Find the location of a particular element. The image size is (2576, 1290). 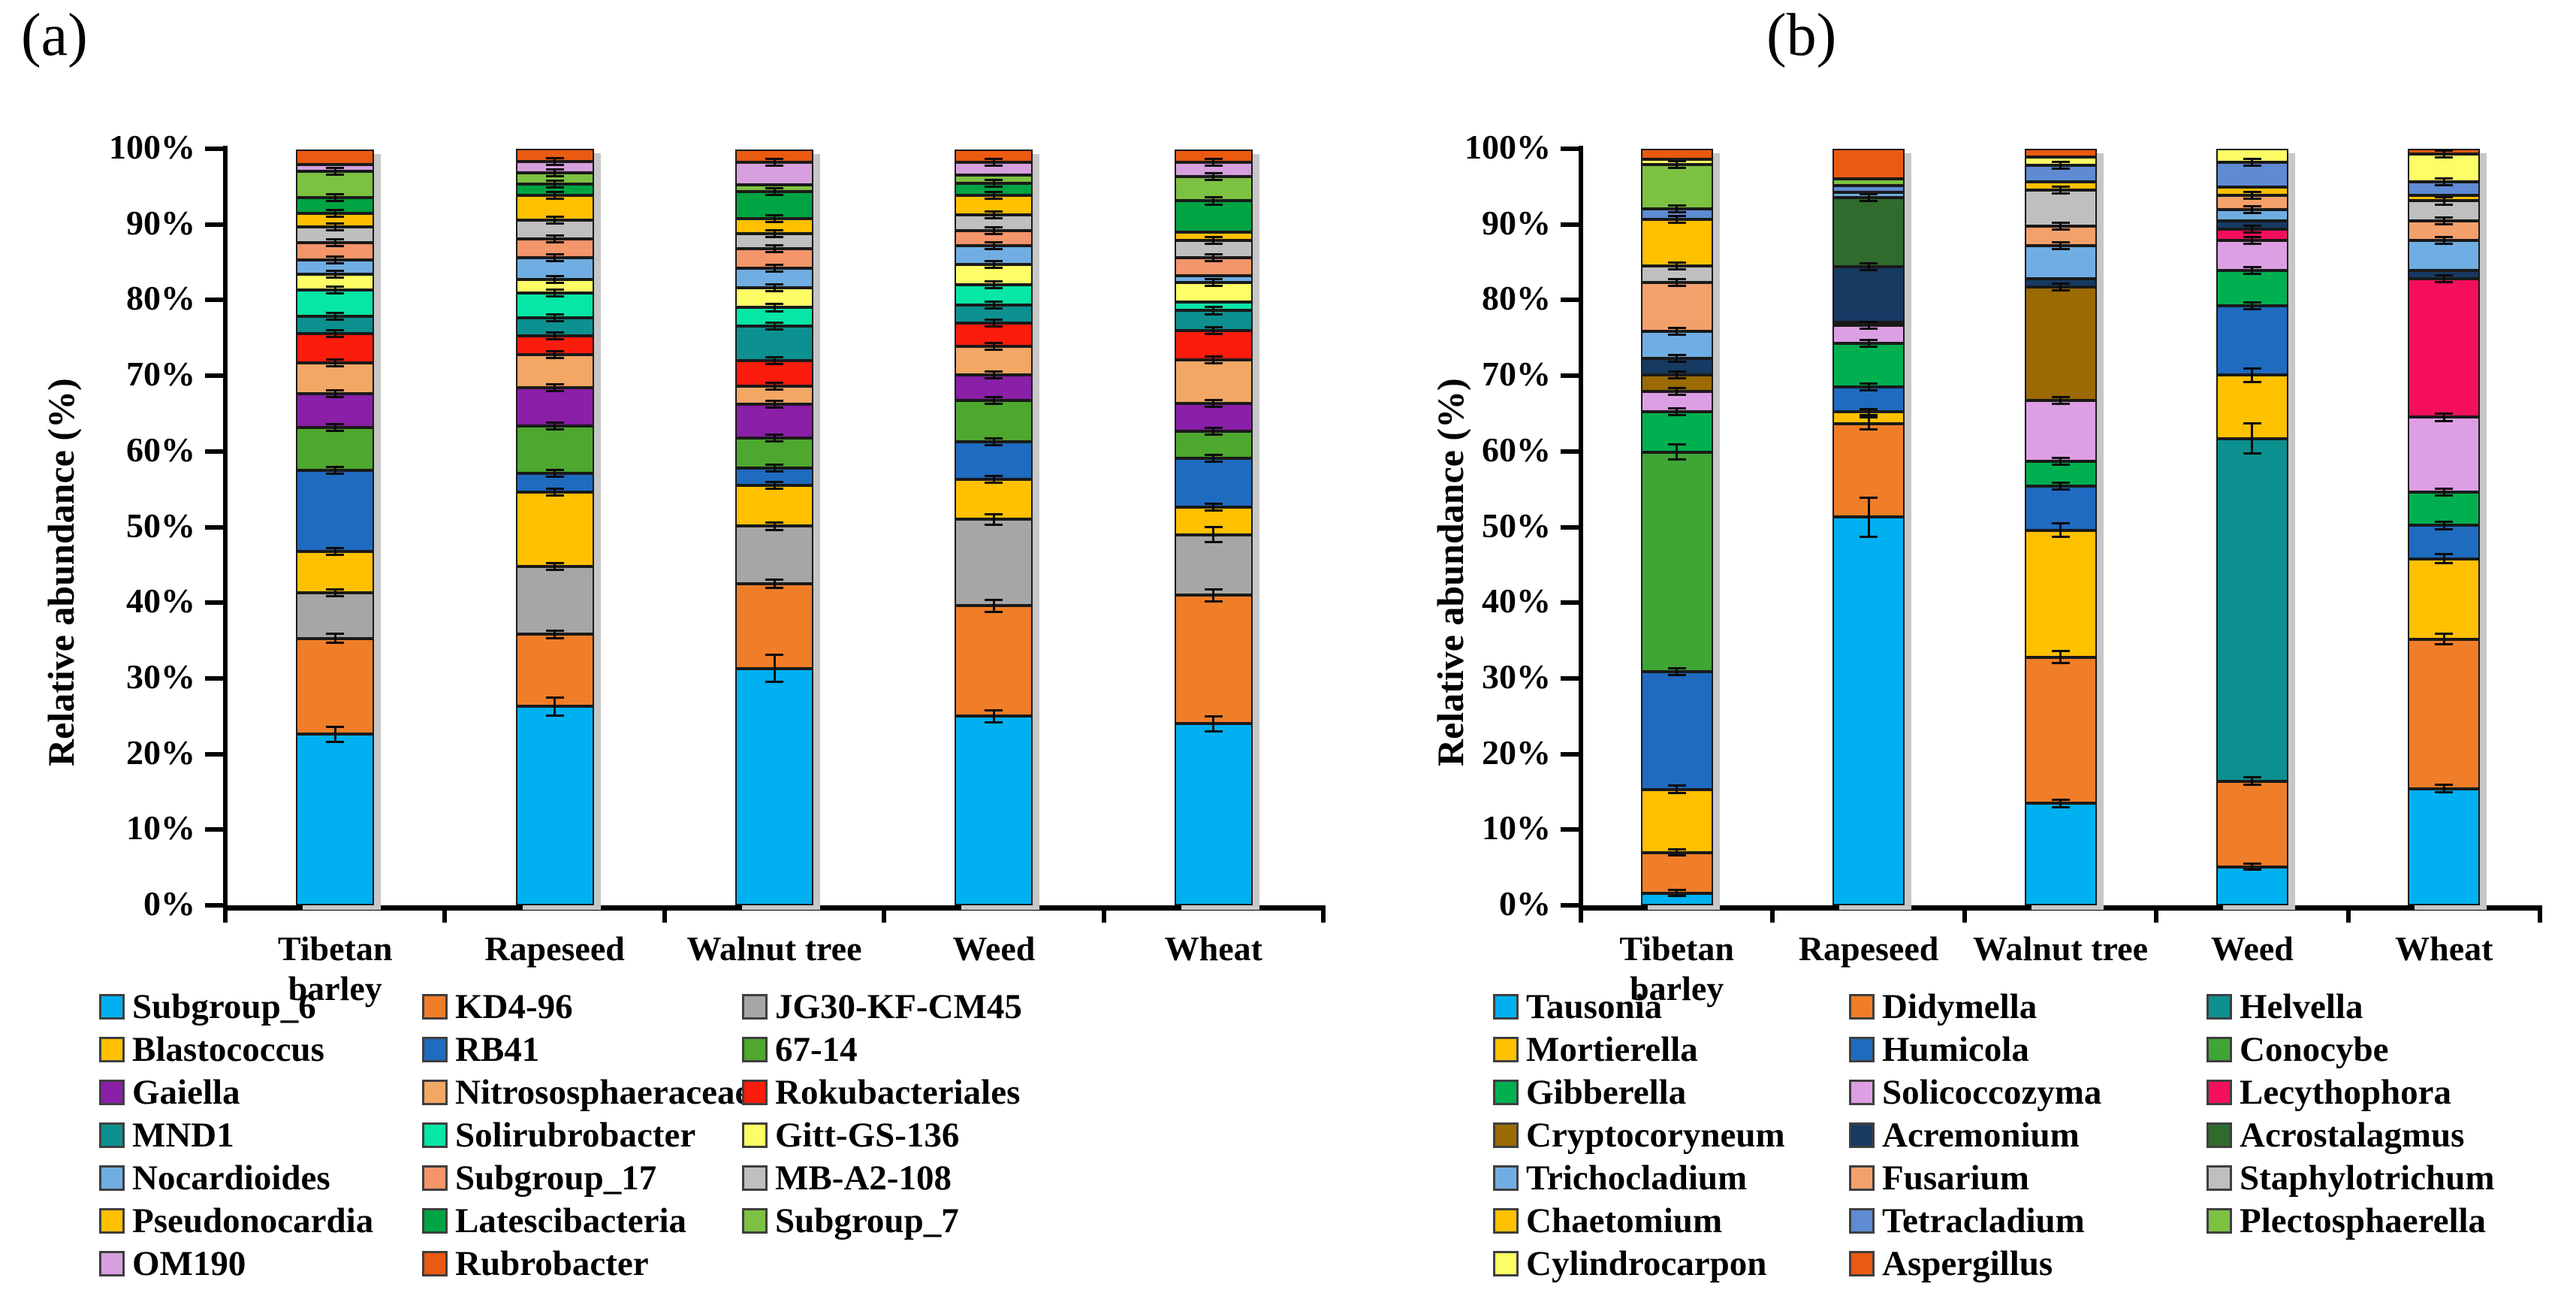

legend-item-Cylindrocarpon: Cylindrocarpon is located at coordinates (1629, 1264).